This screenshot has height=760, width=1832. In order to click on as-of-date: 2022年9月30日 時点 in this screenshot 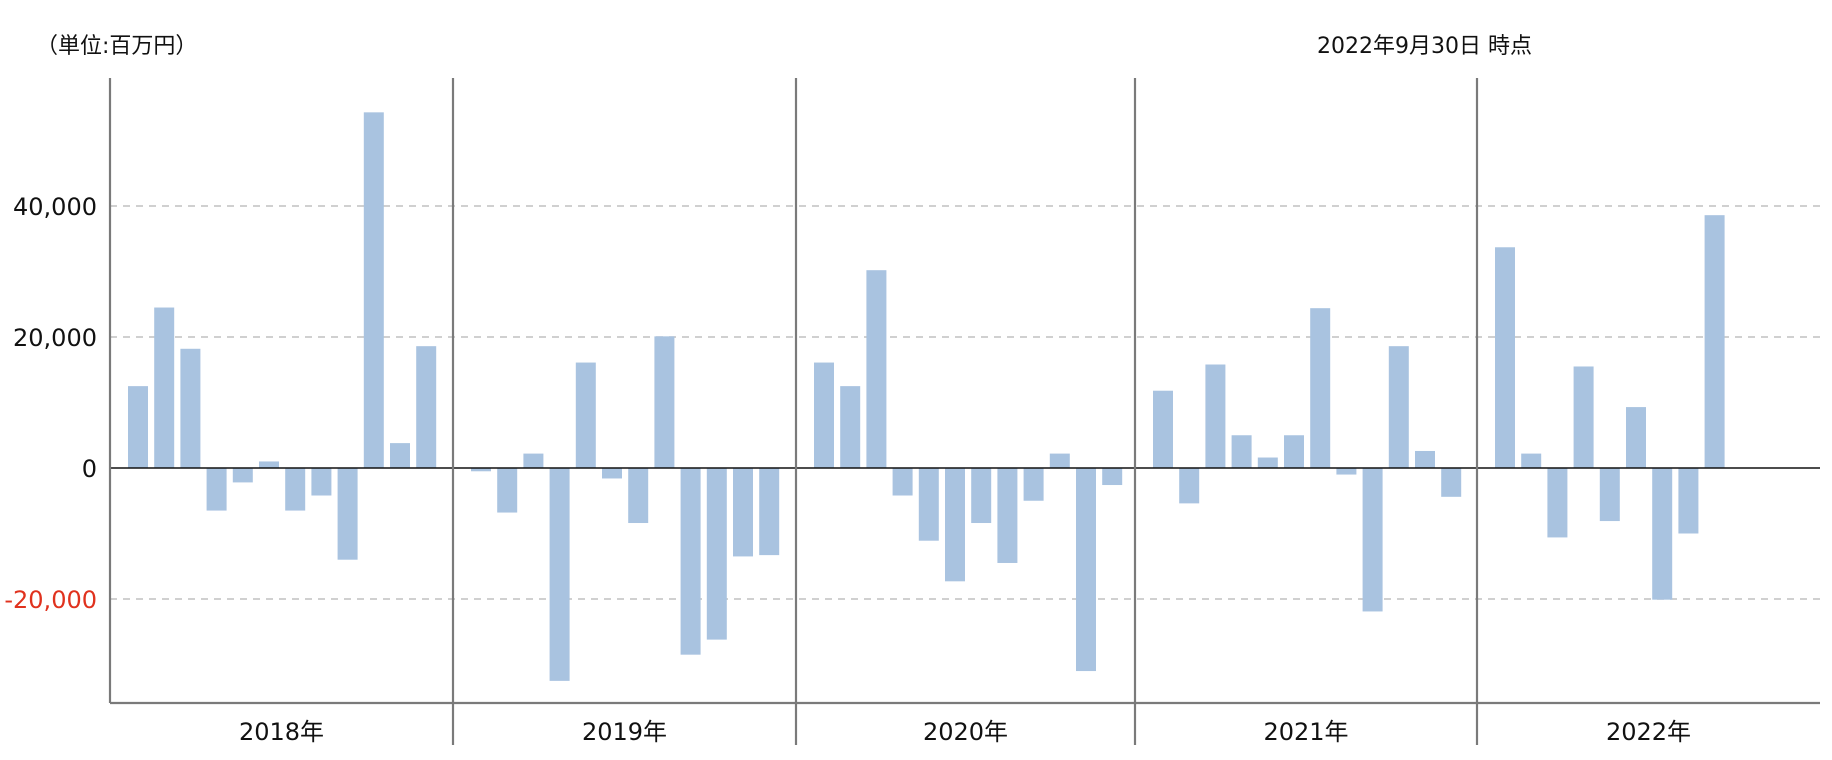, I will do `click(1424, 46)`.